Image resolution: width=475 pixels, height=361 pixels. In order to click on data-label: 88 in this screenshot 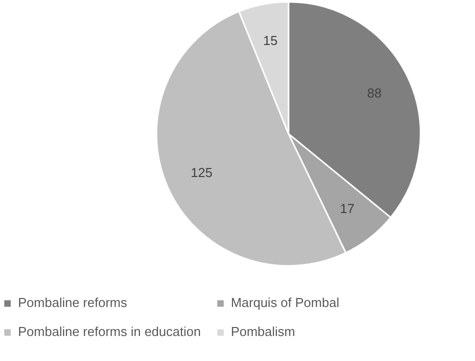, I will do `click(374, 93)`.